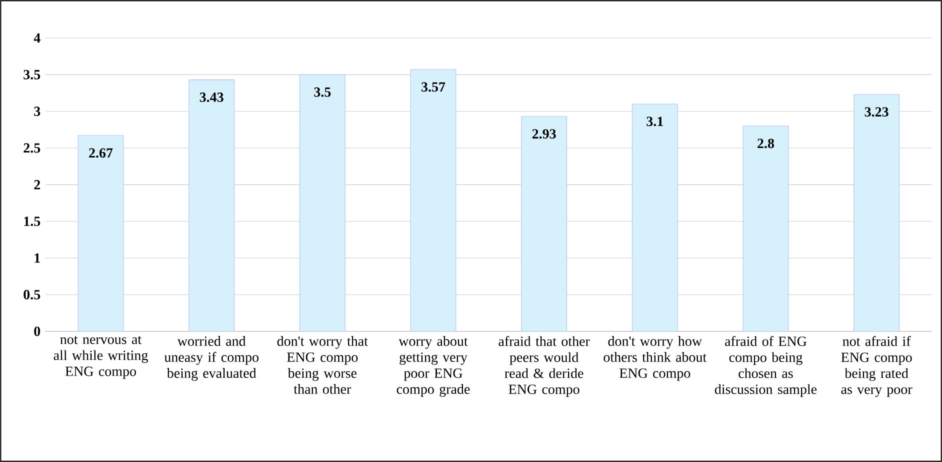 The width and height of the screenshot is (942, 462). Describe the element at coordinates (37, 258) in the screenshot. I see `y-tick-label: 1` at that location.